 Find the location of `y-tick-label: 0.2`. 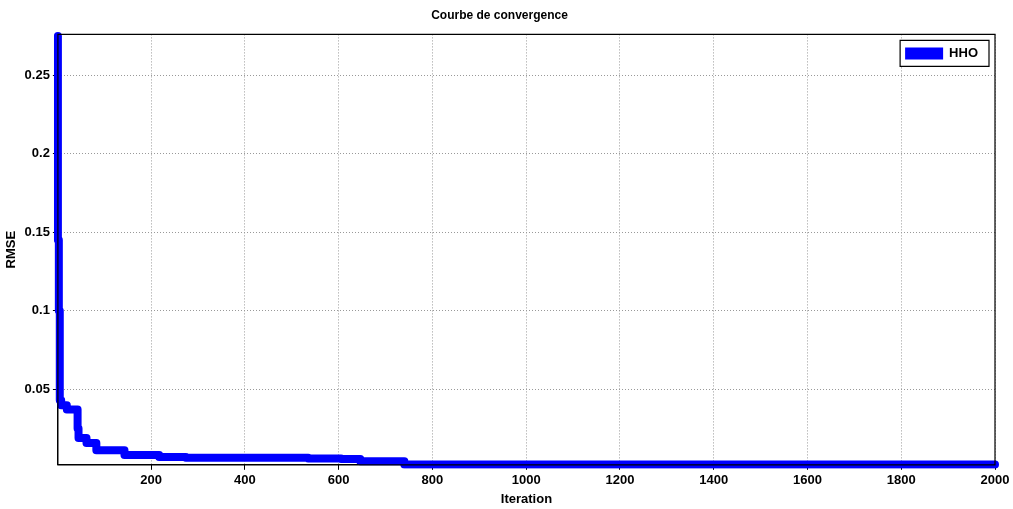

y-tick-label: 0.2 is located at coordinates (40, 153).